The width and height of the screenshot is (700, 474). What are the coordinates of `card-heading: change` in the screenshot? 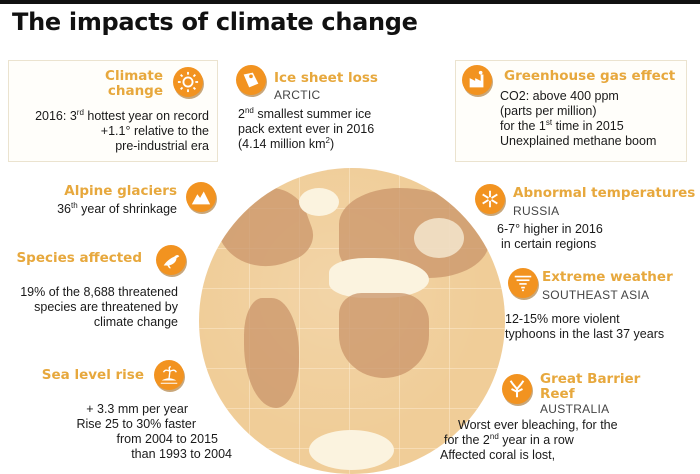 It's located at (135, 91).